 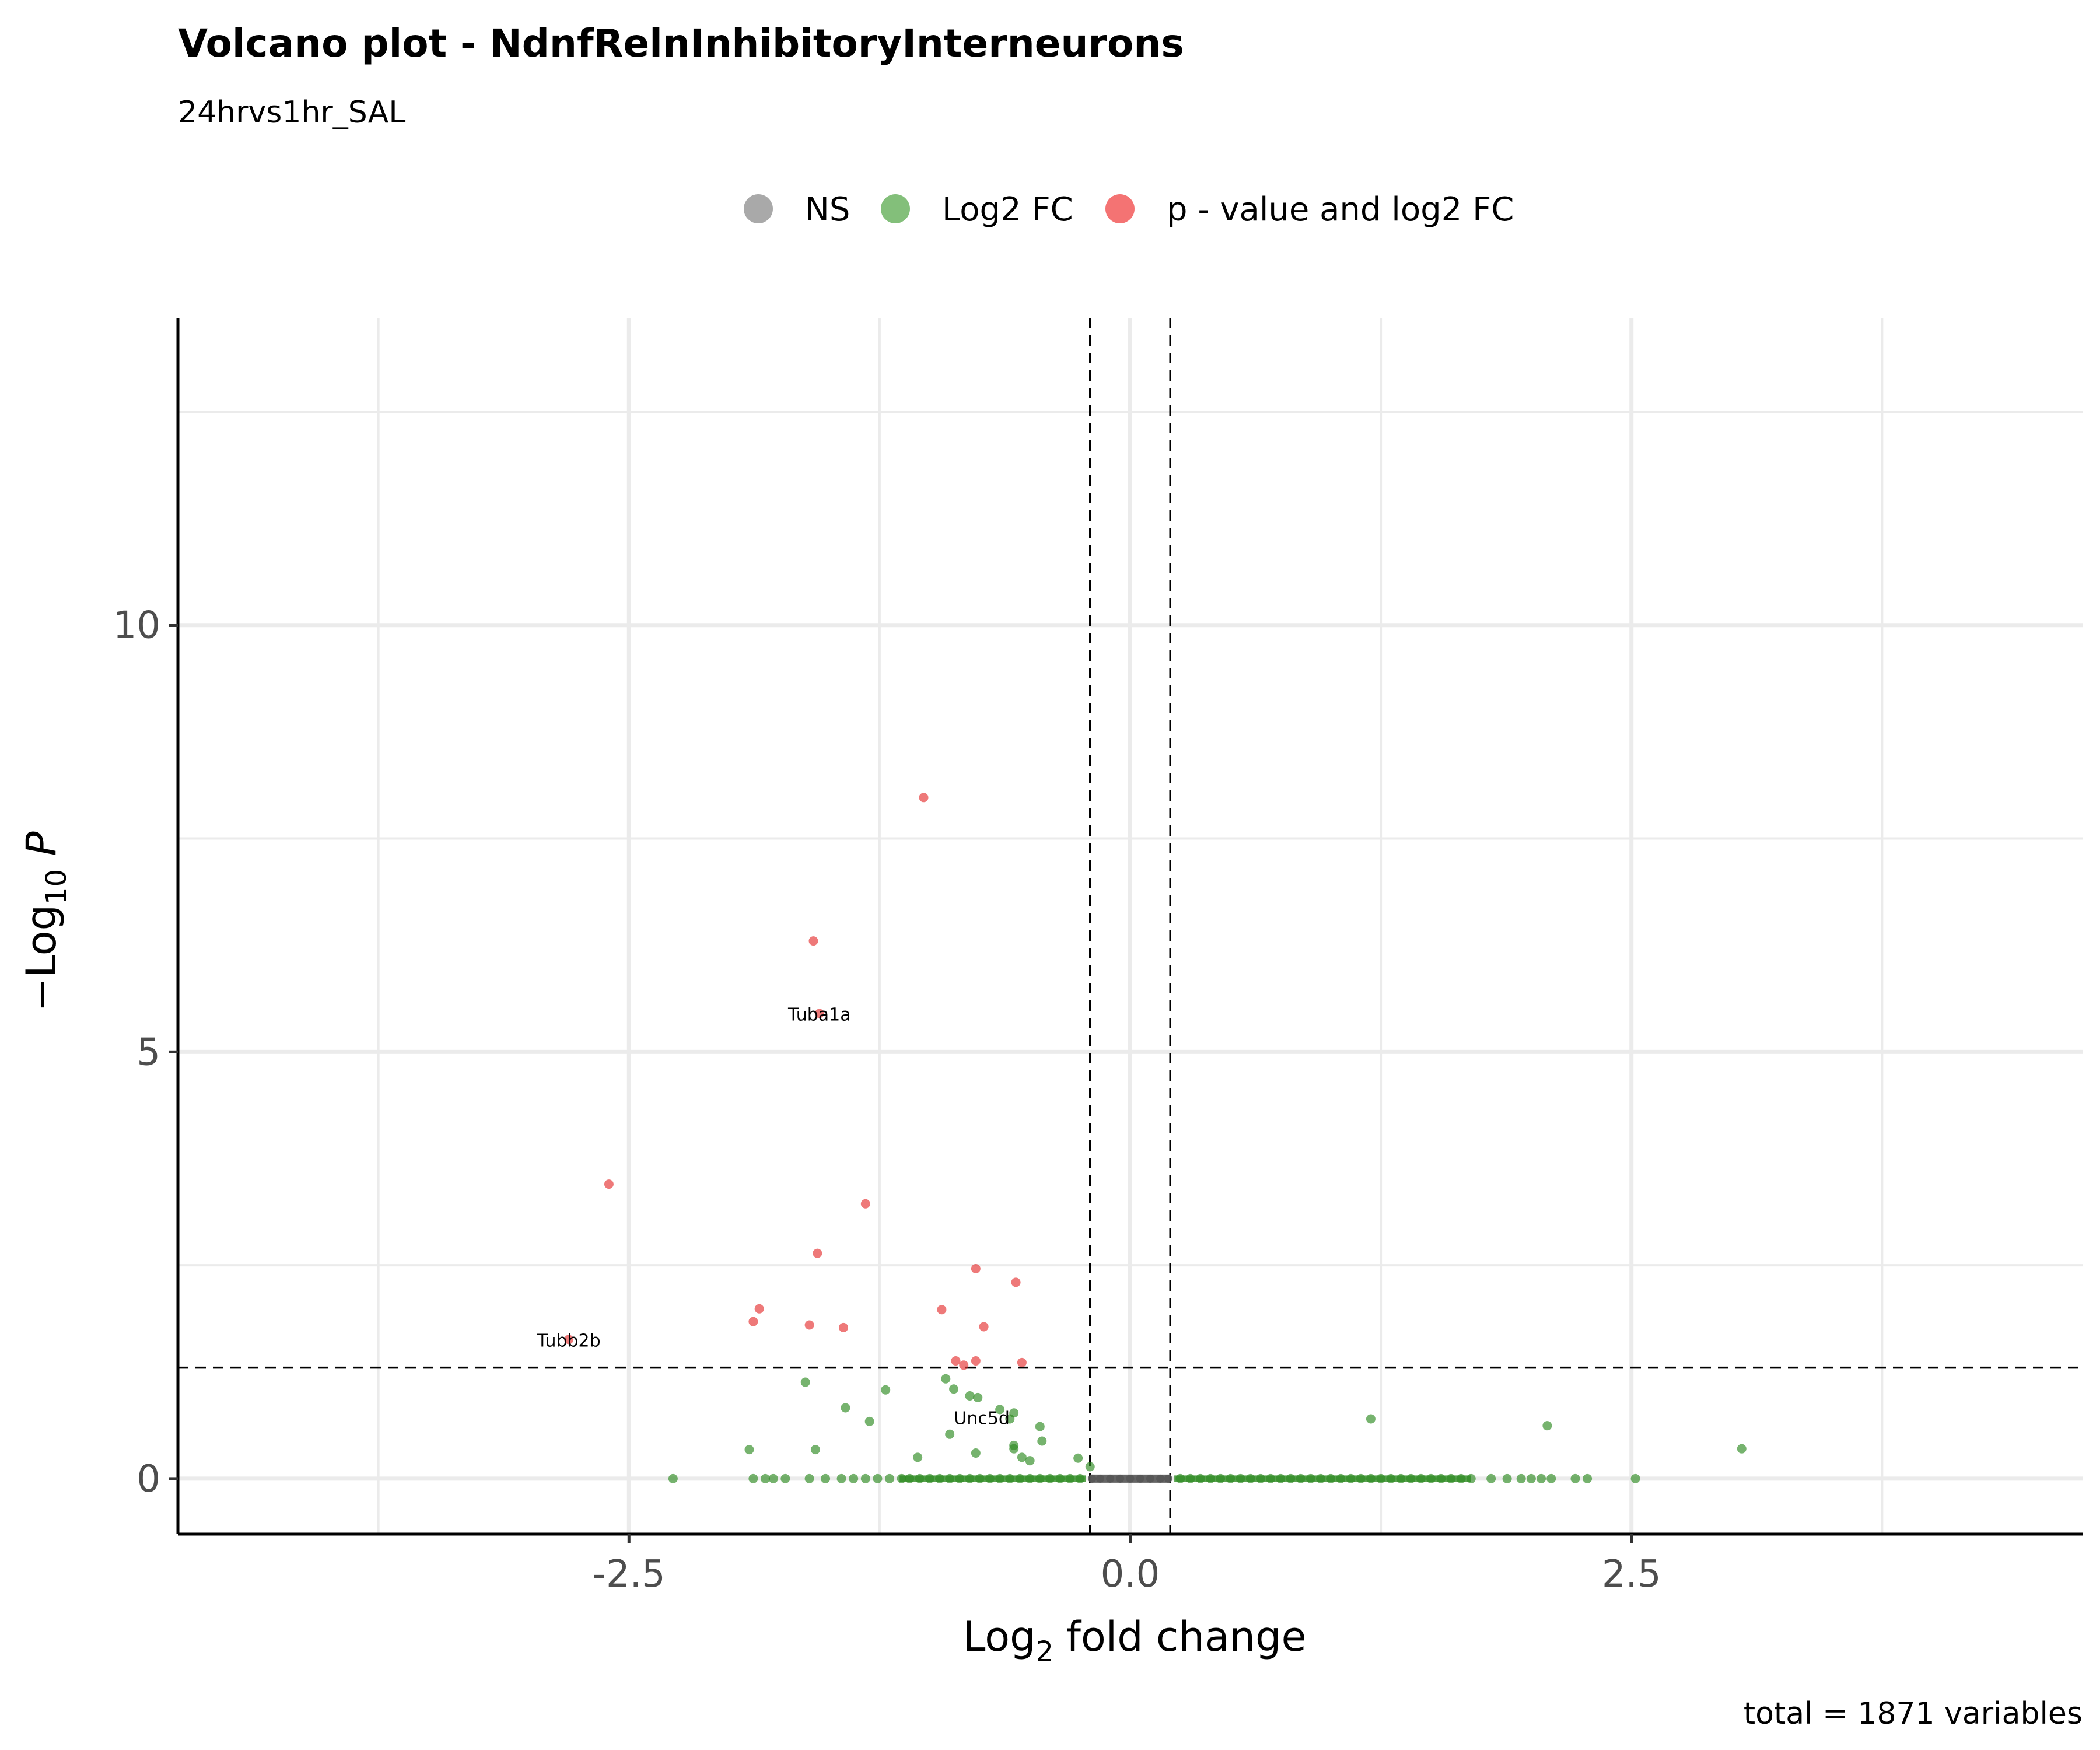 I want to click on y-tick-label: 0, so click(x=148, y=1479).